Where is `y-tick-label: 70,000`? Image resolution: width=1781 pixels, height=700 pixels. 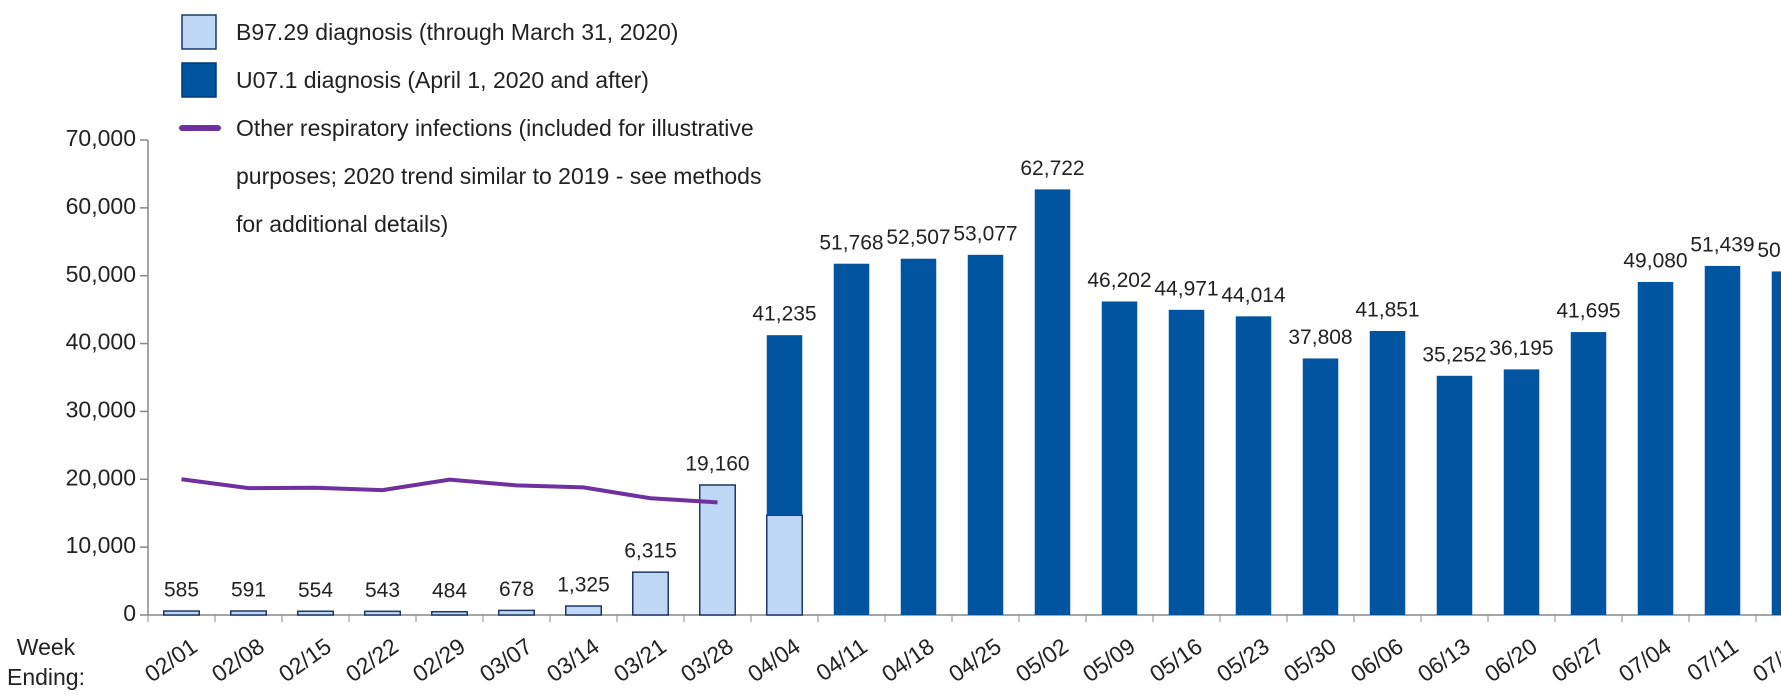 y-tick-label: 70,000 is located at coordinates (101, 138).